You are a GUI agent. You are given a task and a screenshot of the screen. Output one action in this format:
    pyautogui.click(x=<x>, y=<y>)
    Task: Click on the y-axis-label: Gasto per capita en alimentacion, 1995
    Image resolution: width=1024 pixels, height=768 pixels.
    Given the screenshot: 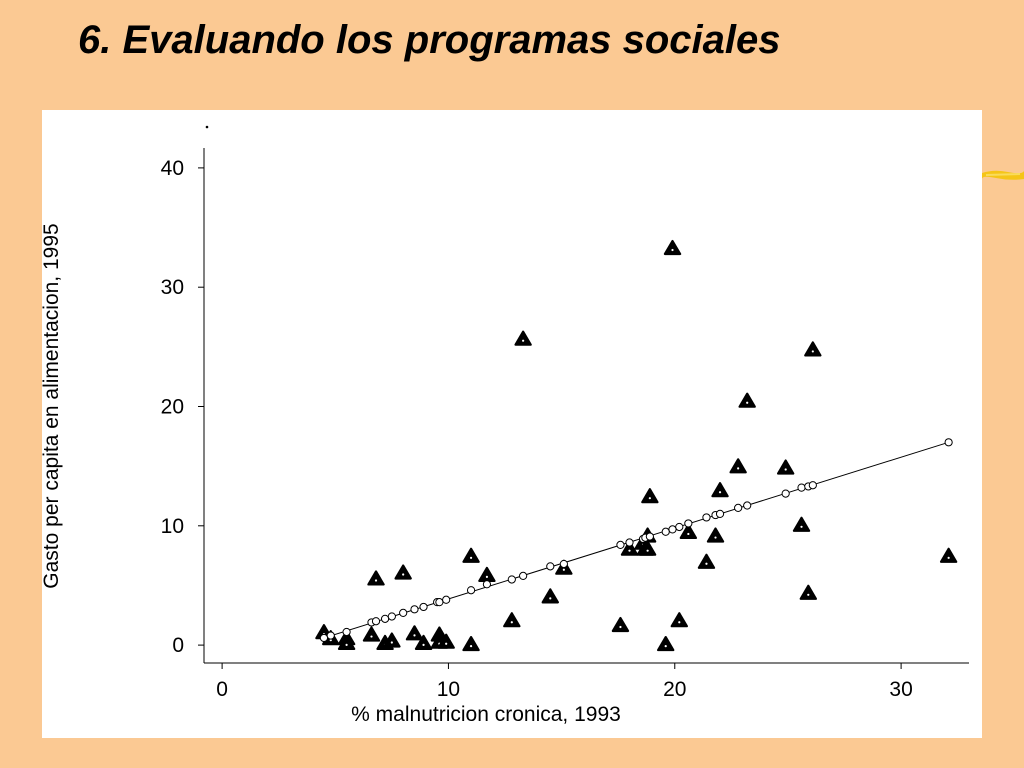 What is the action you would take?
    pyautogui.click(x=52, y=405)
    